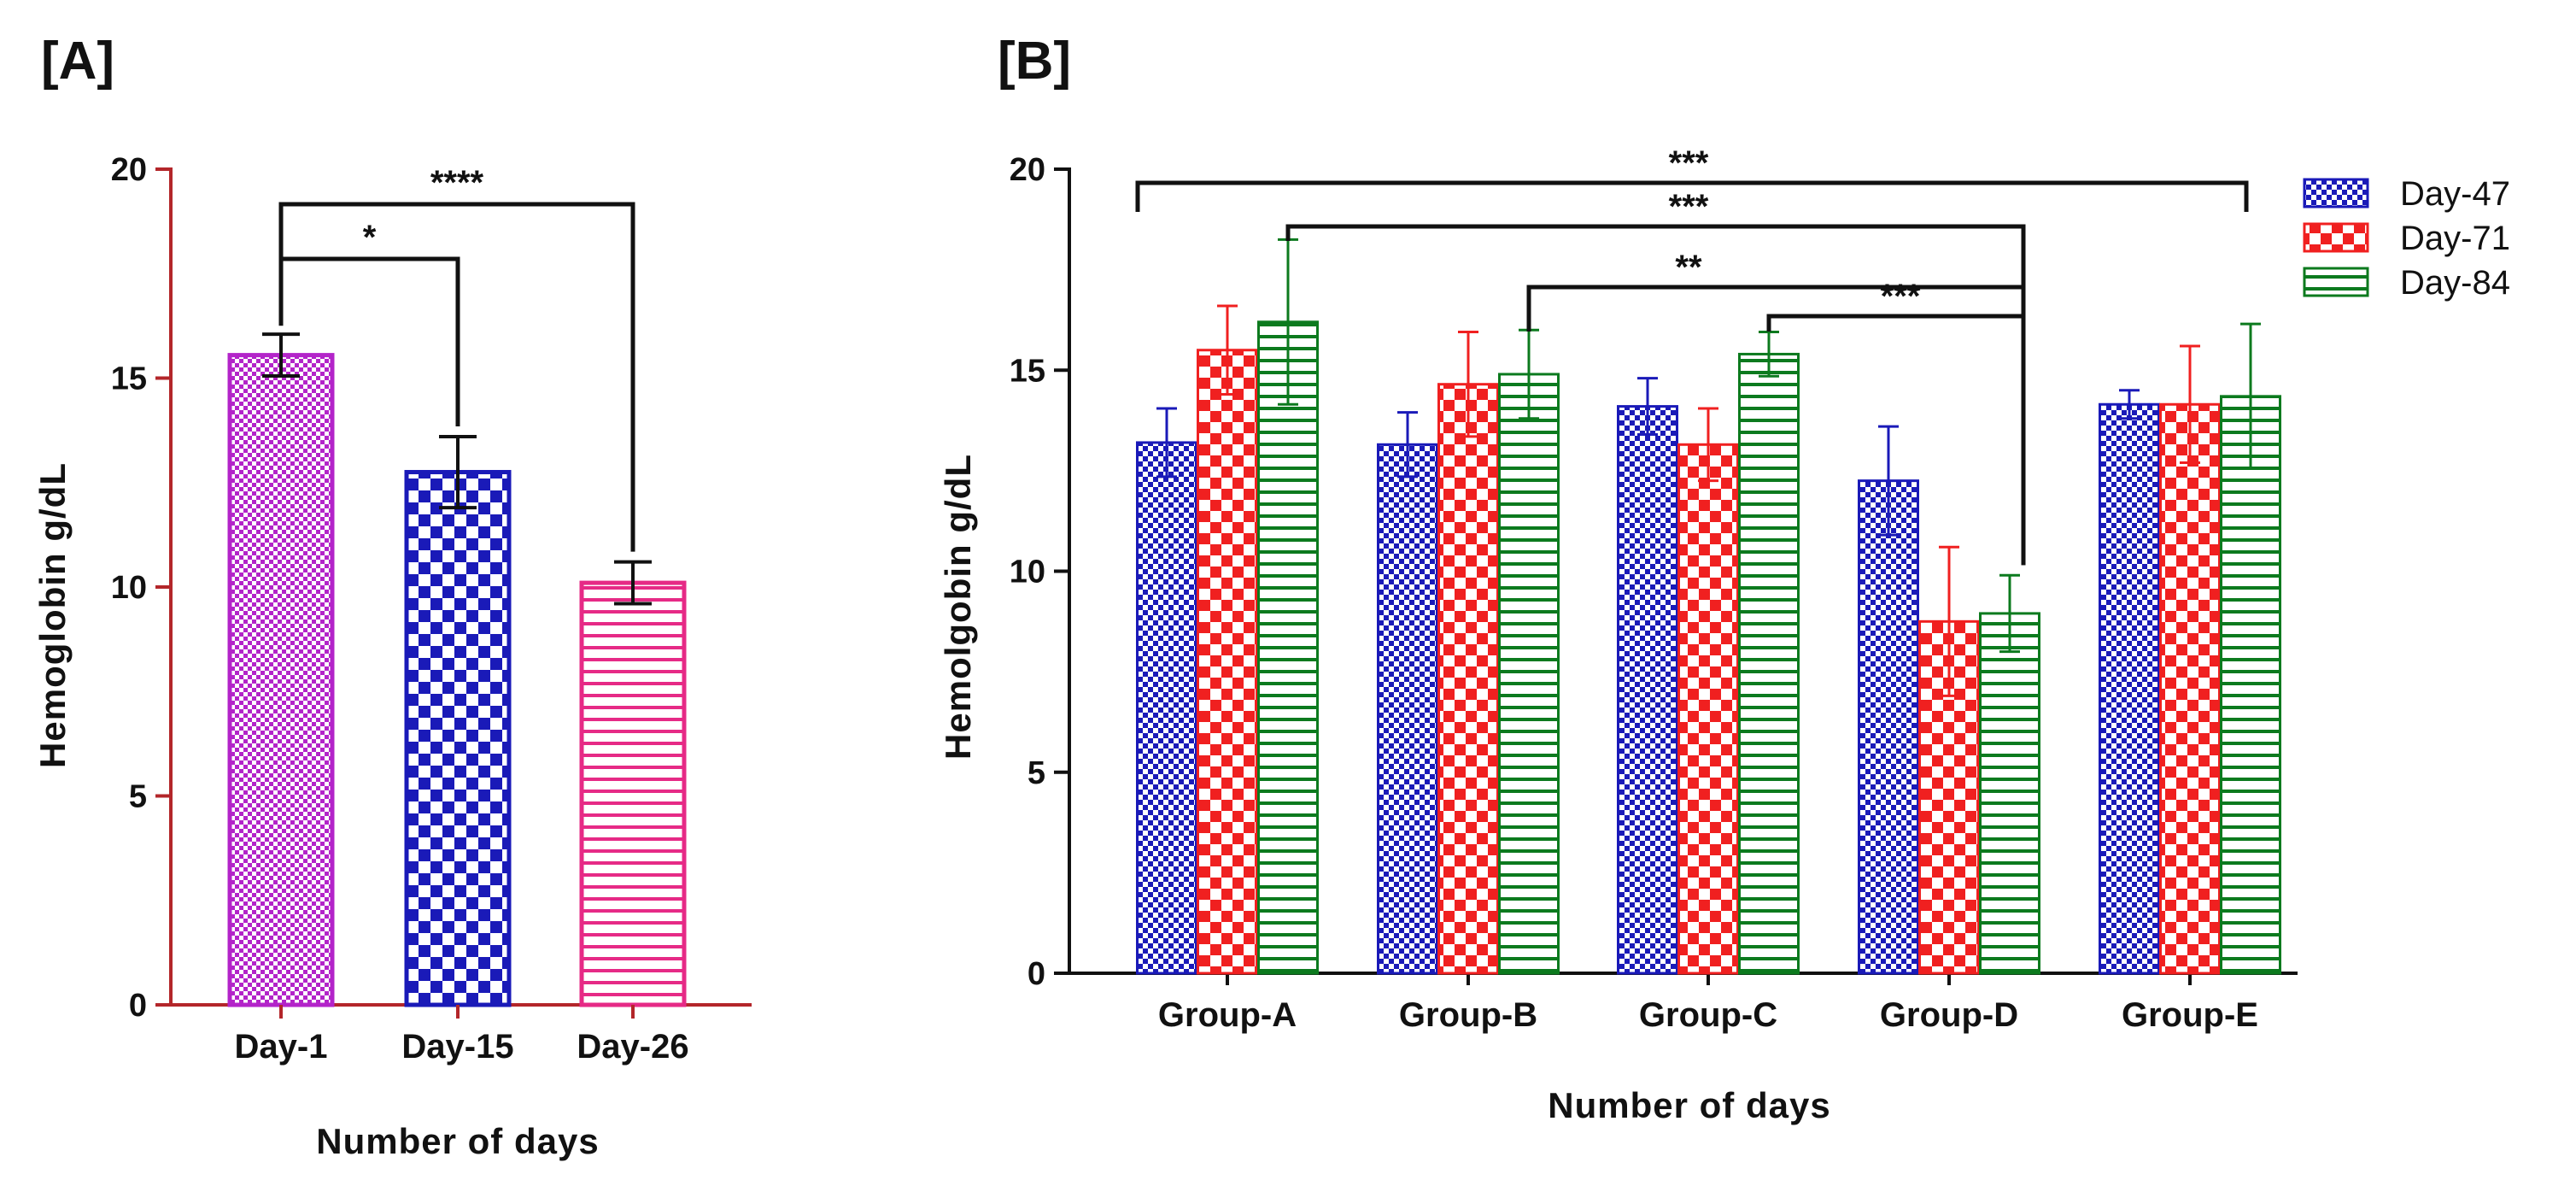 Image resolution: width=2576 pixels, height=1186 pixels. What do you see at coordinates (2190, 1015) in the screenshot?
I see `panel-b-x-tick-label: Group-E` at bounding box center [2190, 1015].